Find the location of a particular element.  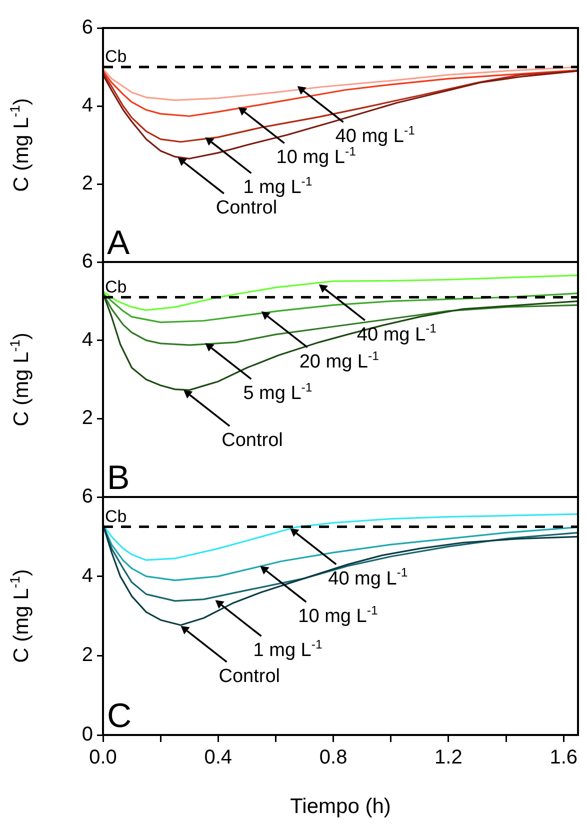

annotation: C is located at coordinates (119, 716).